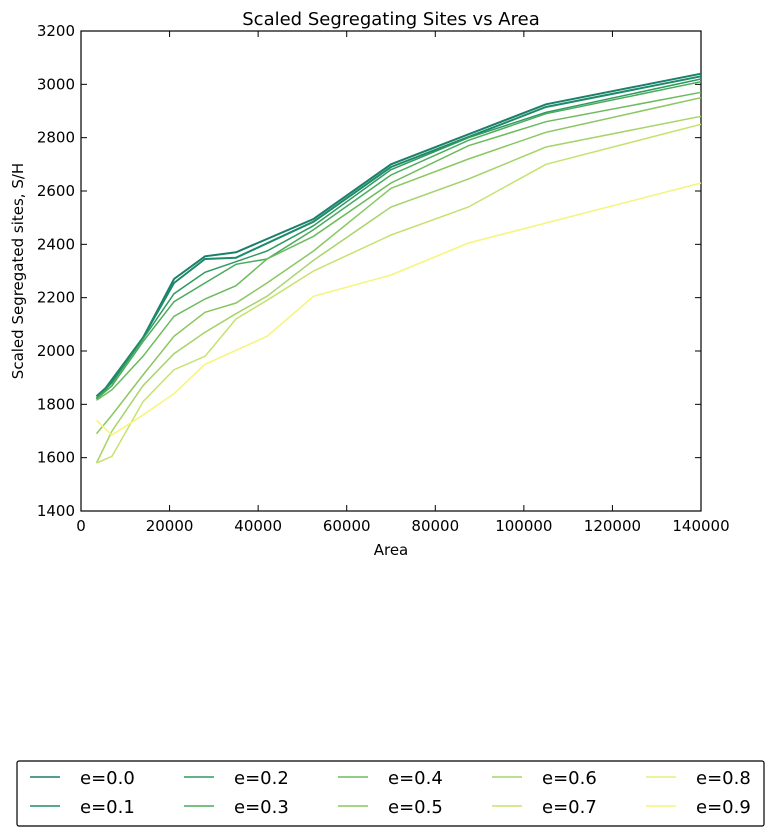  I want to click on legend-label: e=0.2, so click(261, 778).